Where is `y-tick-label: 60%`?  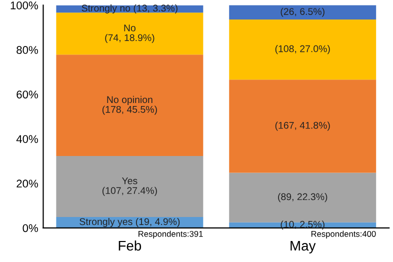
y-tick-label: 60% is located at coordinates (27, 94).